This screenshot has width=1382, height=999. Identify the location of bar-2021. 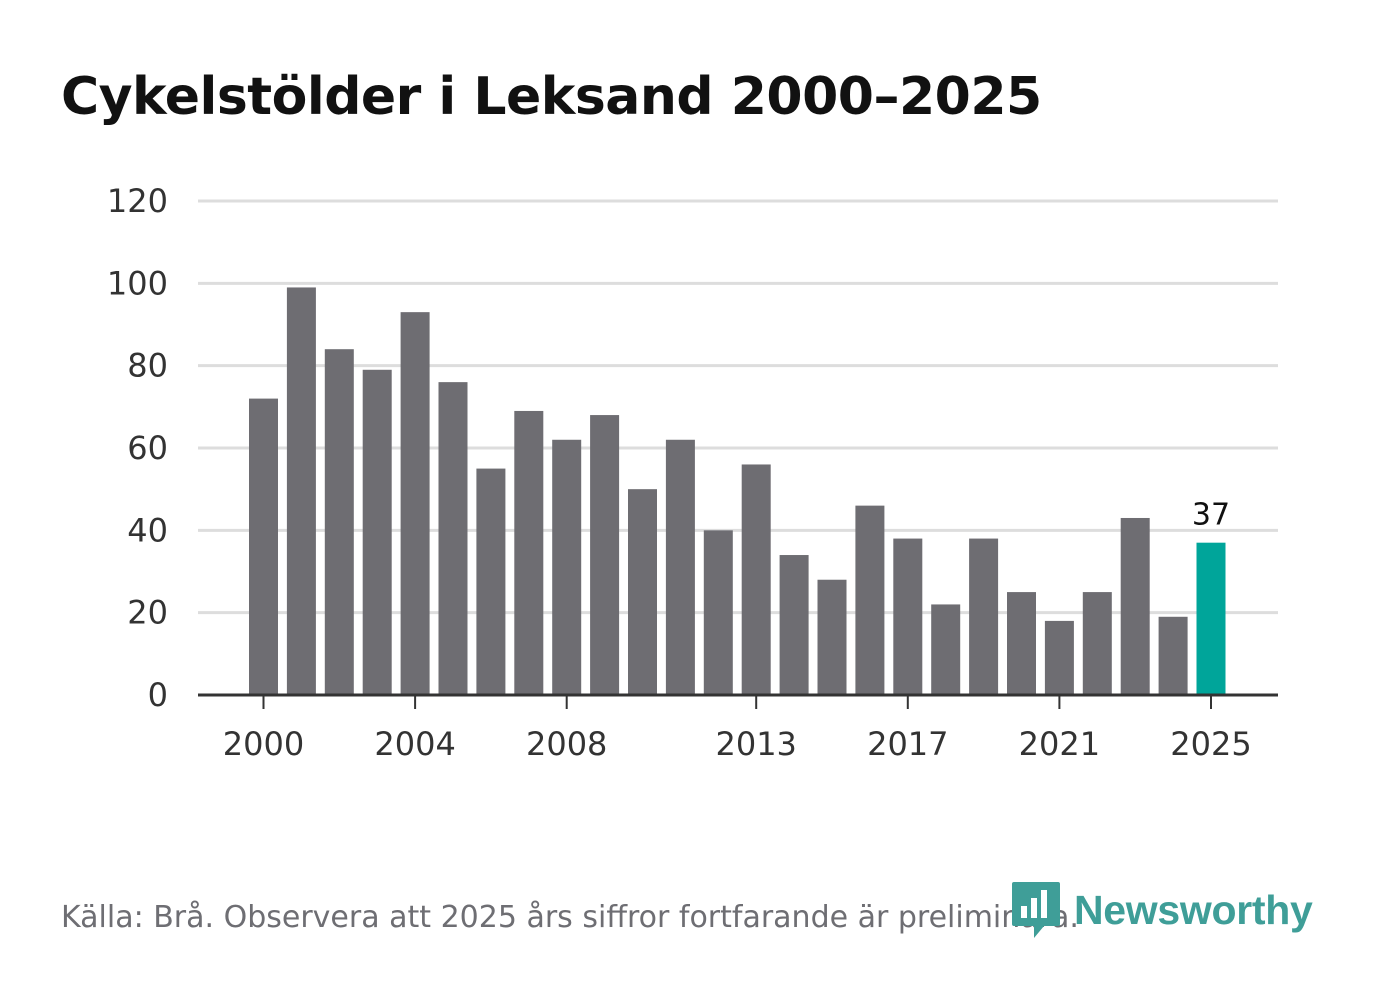
(1059, 657).